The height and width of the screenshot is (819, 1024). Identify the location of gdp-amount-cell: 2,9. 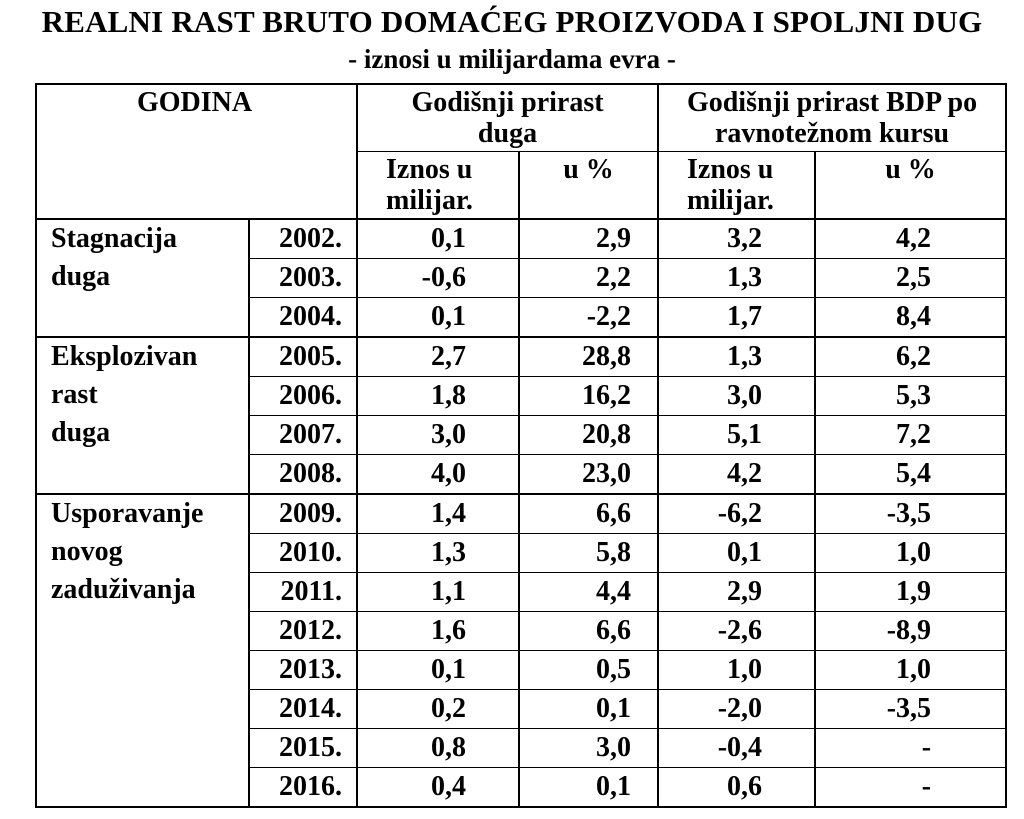
(737, 592).